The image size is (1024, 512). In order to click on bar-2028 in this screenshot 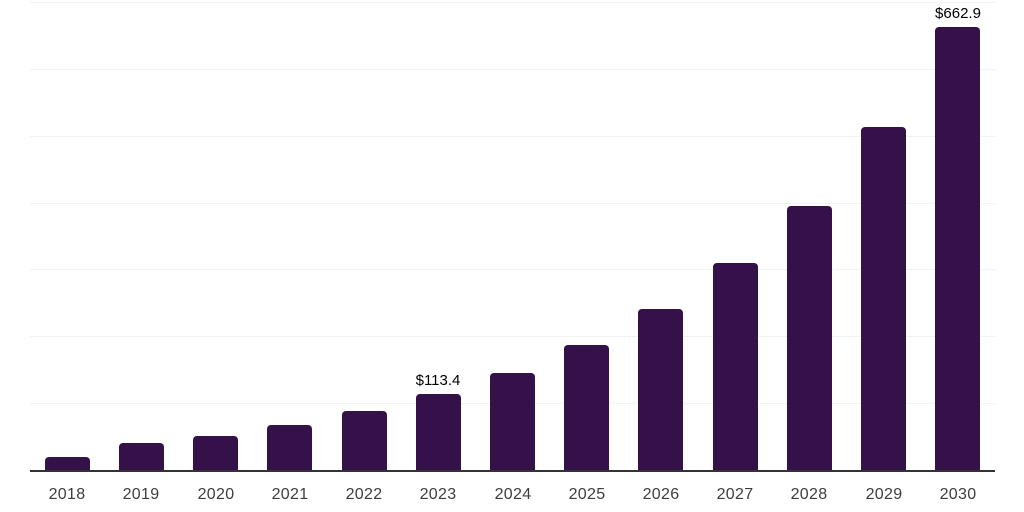, I will do `click(809, 338)`.